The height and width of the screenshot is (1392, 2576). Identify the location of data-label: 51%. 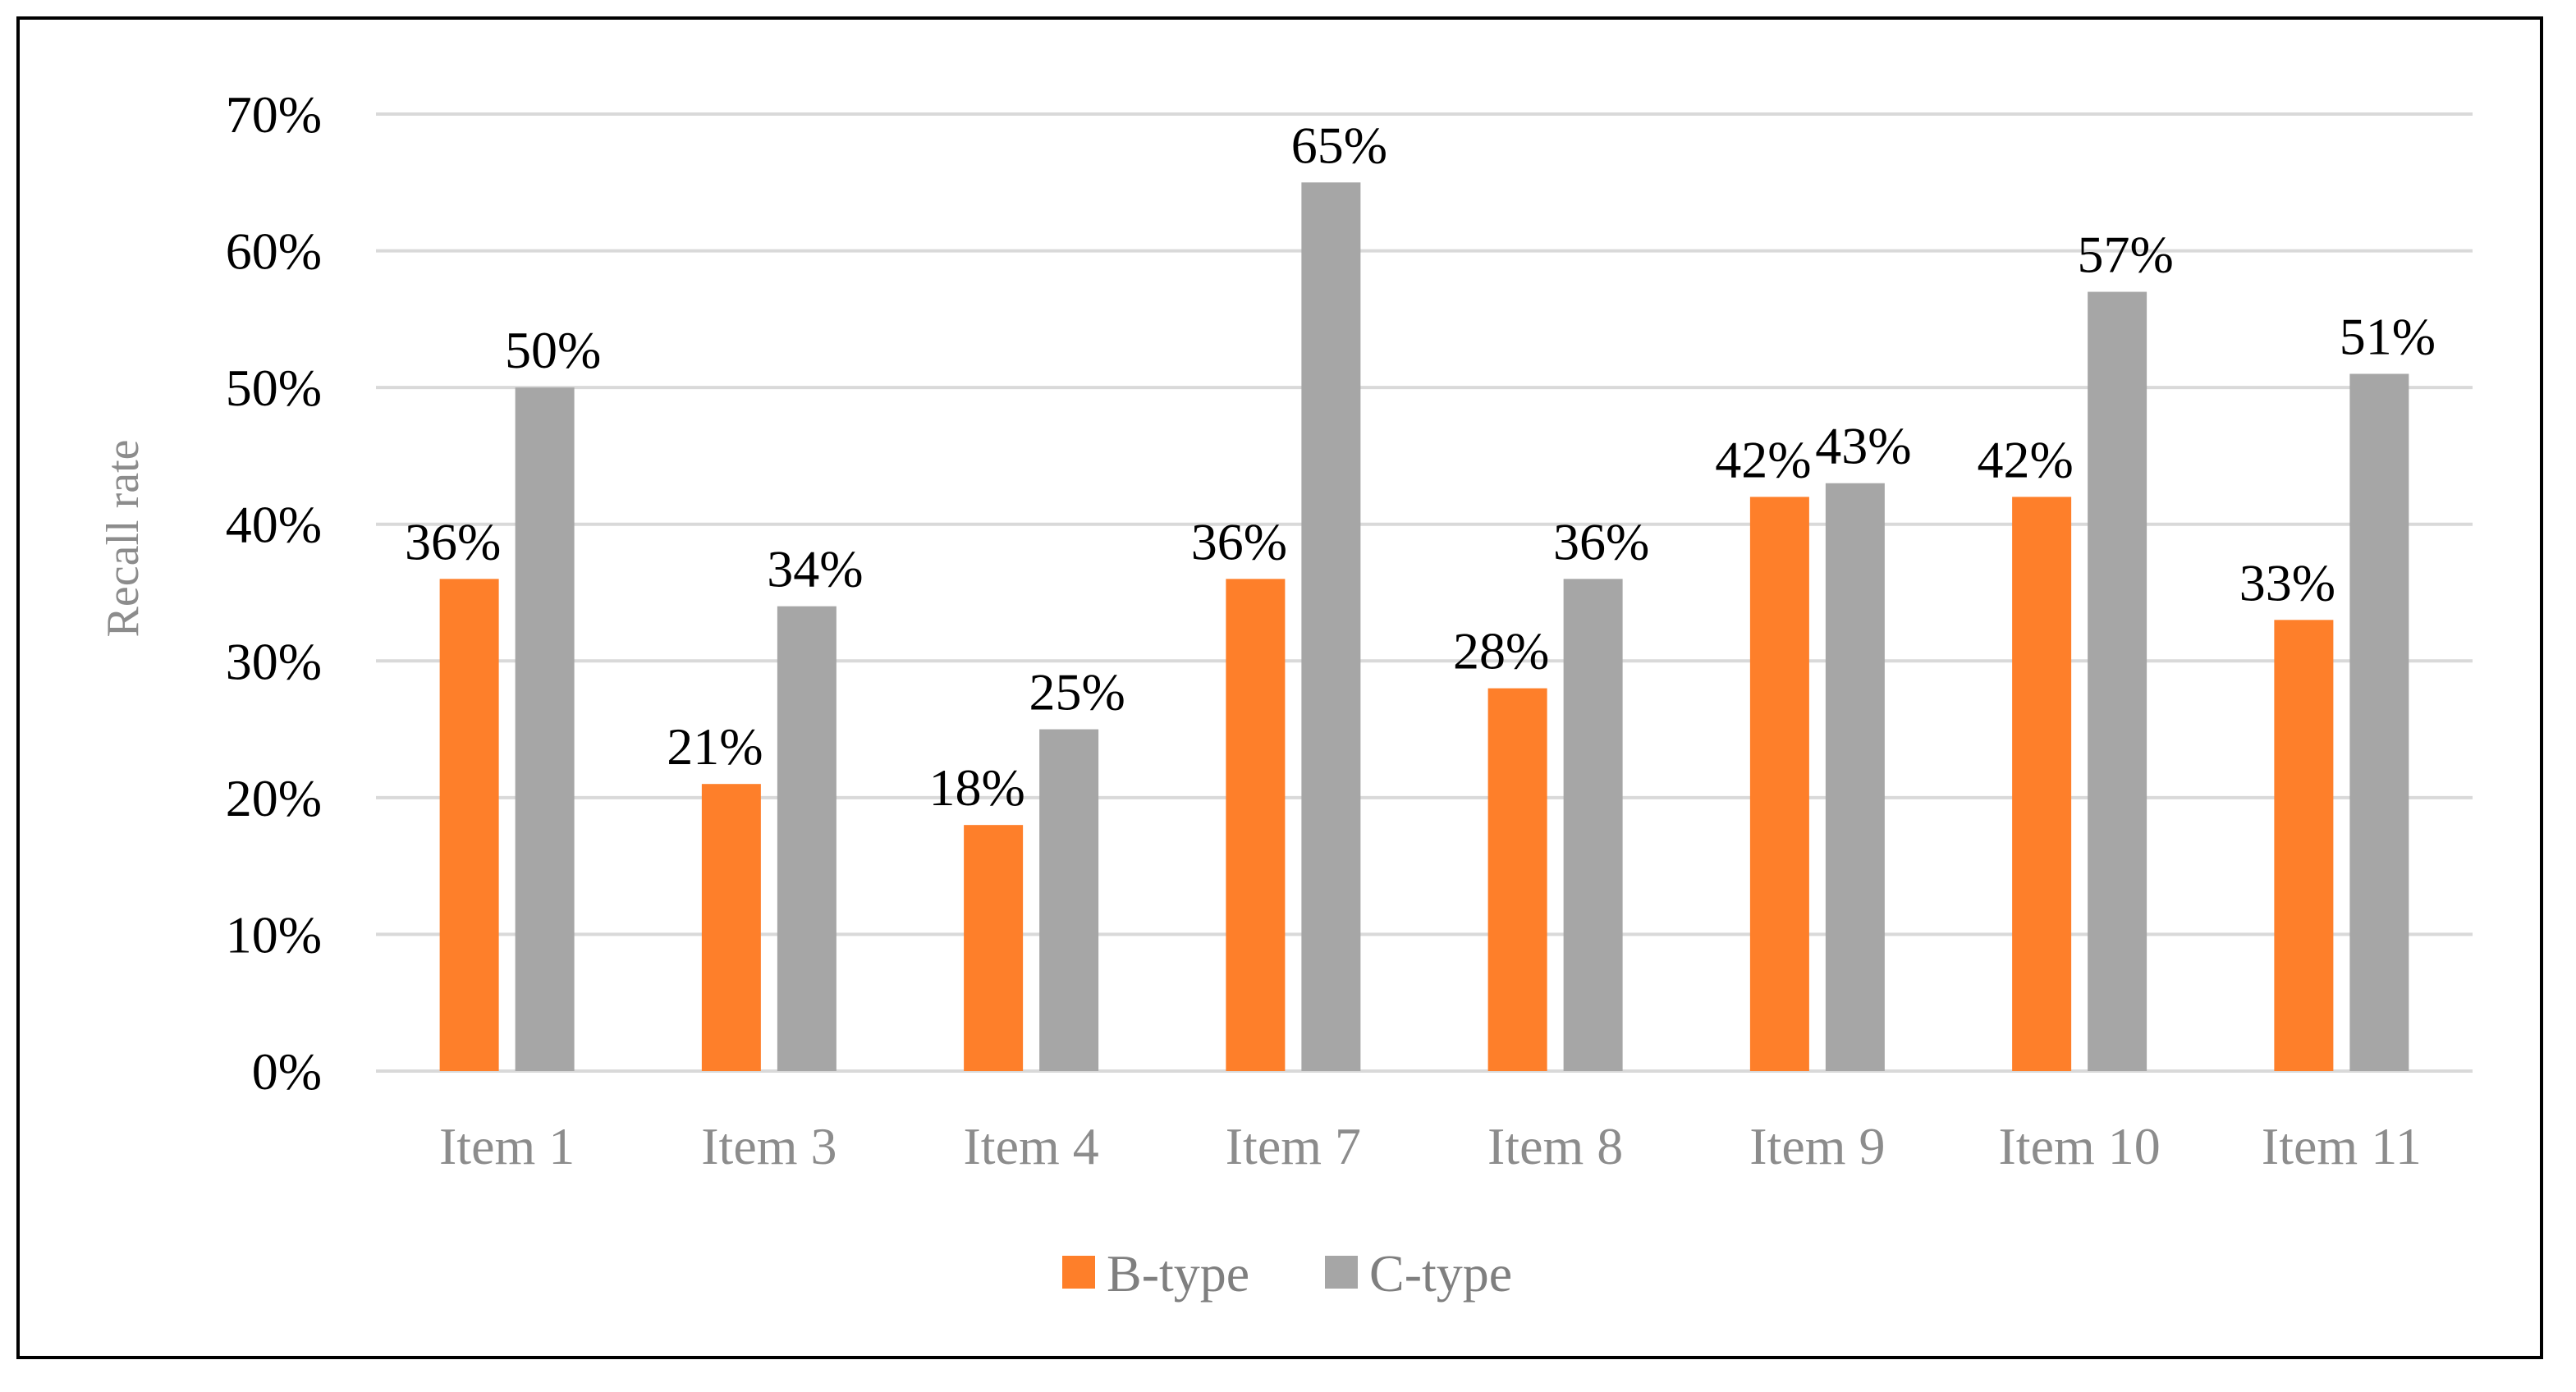
(2388, 336).